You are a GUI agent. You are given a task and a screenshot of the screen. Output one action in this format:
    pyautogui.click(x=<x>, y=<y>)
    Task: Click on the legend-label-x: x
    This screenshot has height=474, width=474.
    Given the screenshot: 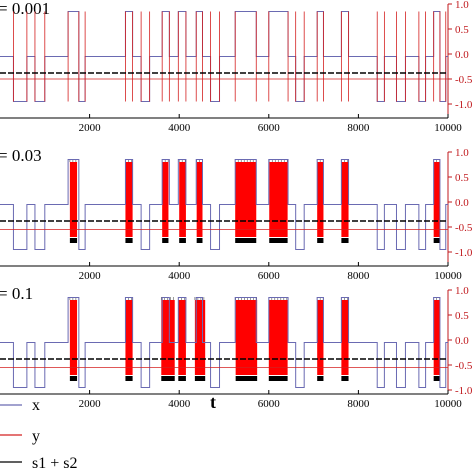 What is the action you would take?
    pyautogui.click(x=36, y=405)
    